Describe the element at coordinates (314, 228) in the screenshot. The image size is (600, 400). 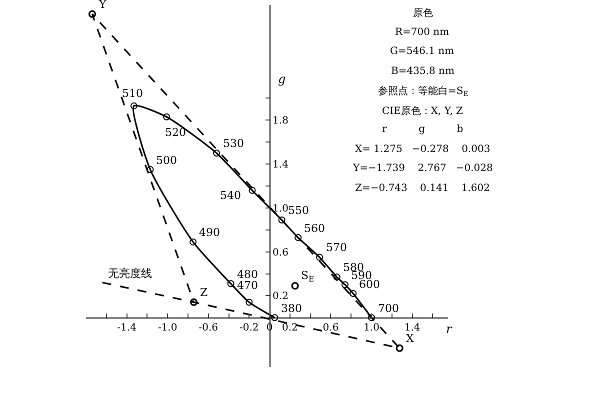
I see `annotation: 560` at that location.